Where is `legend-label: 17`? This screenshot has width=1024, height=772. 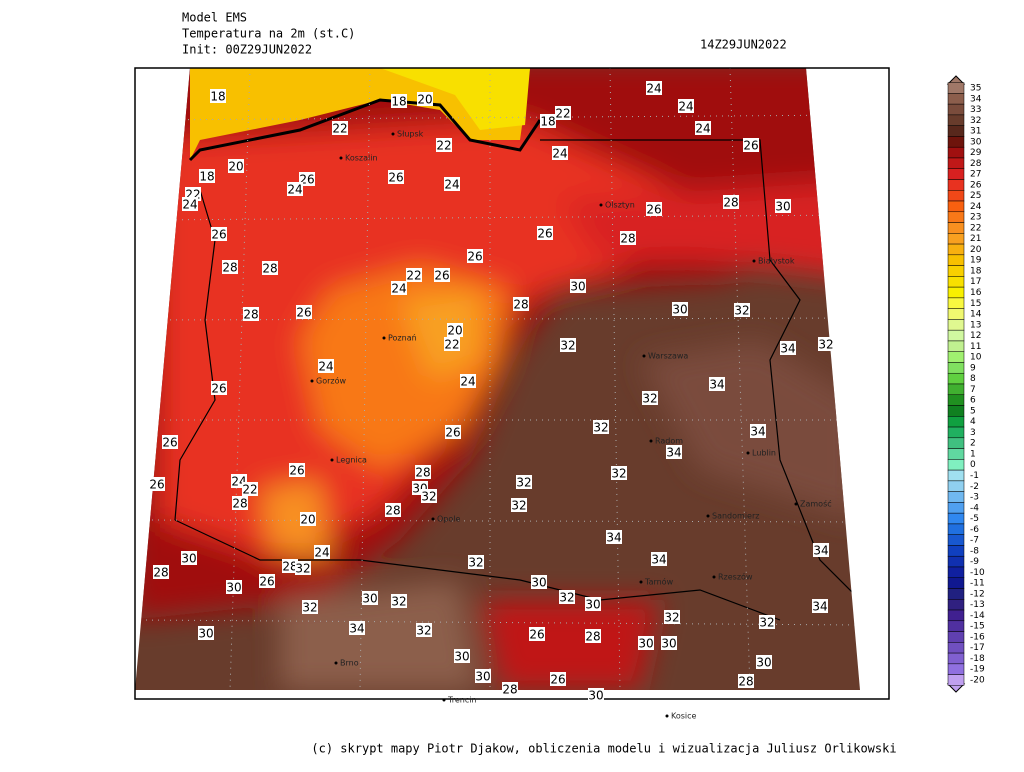
legend-label: 17 is located at coordinates (975, 282).